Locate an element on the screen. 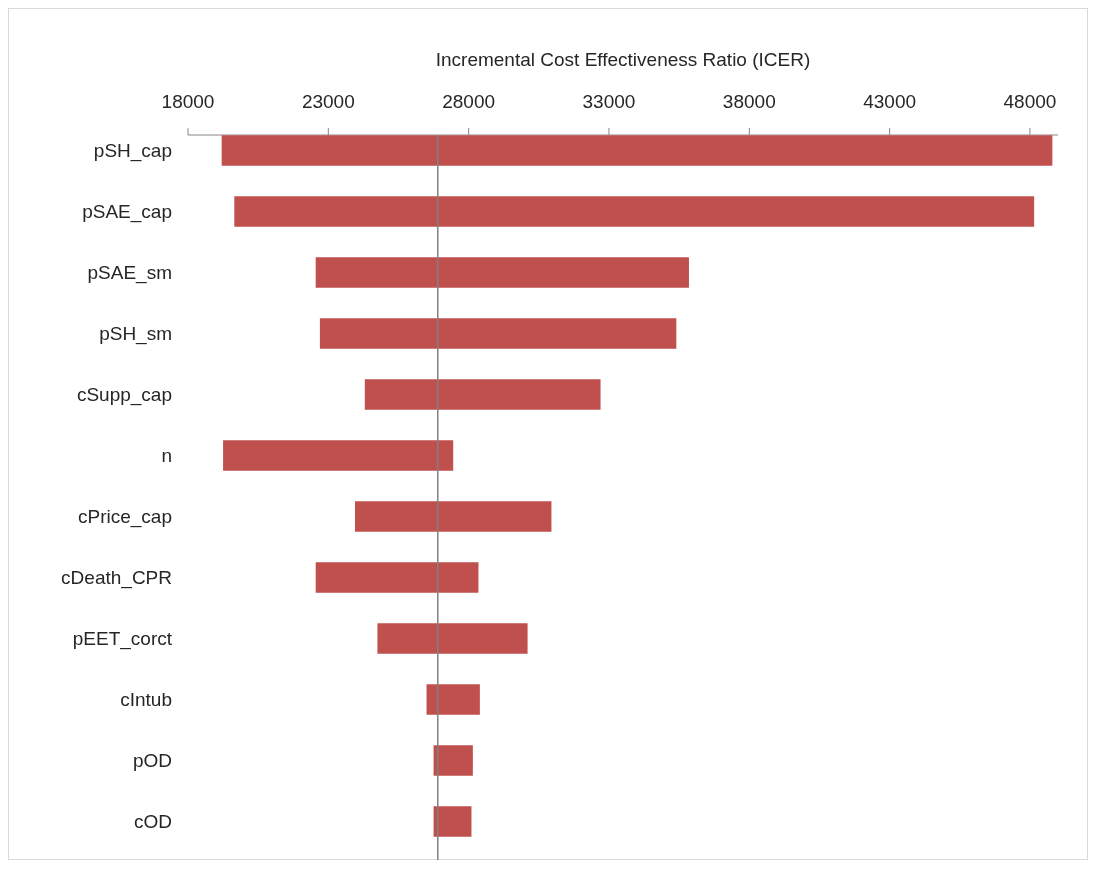 The height and width of the screenshot is (869, 1096). x-tick-label: 28000 is located at coordinates (469, 101).